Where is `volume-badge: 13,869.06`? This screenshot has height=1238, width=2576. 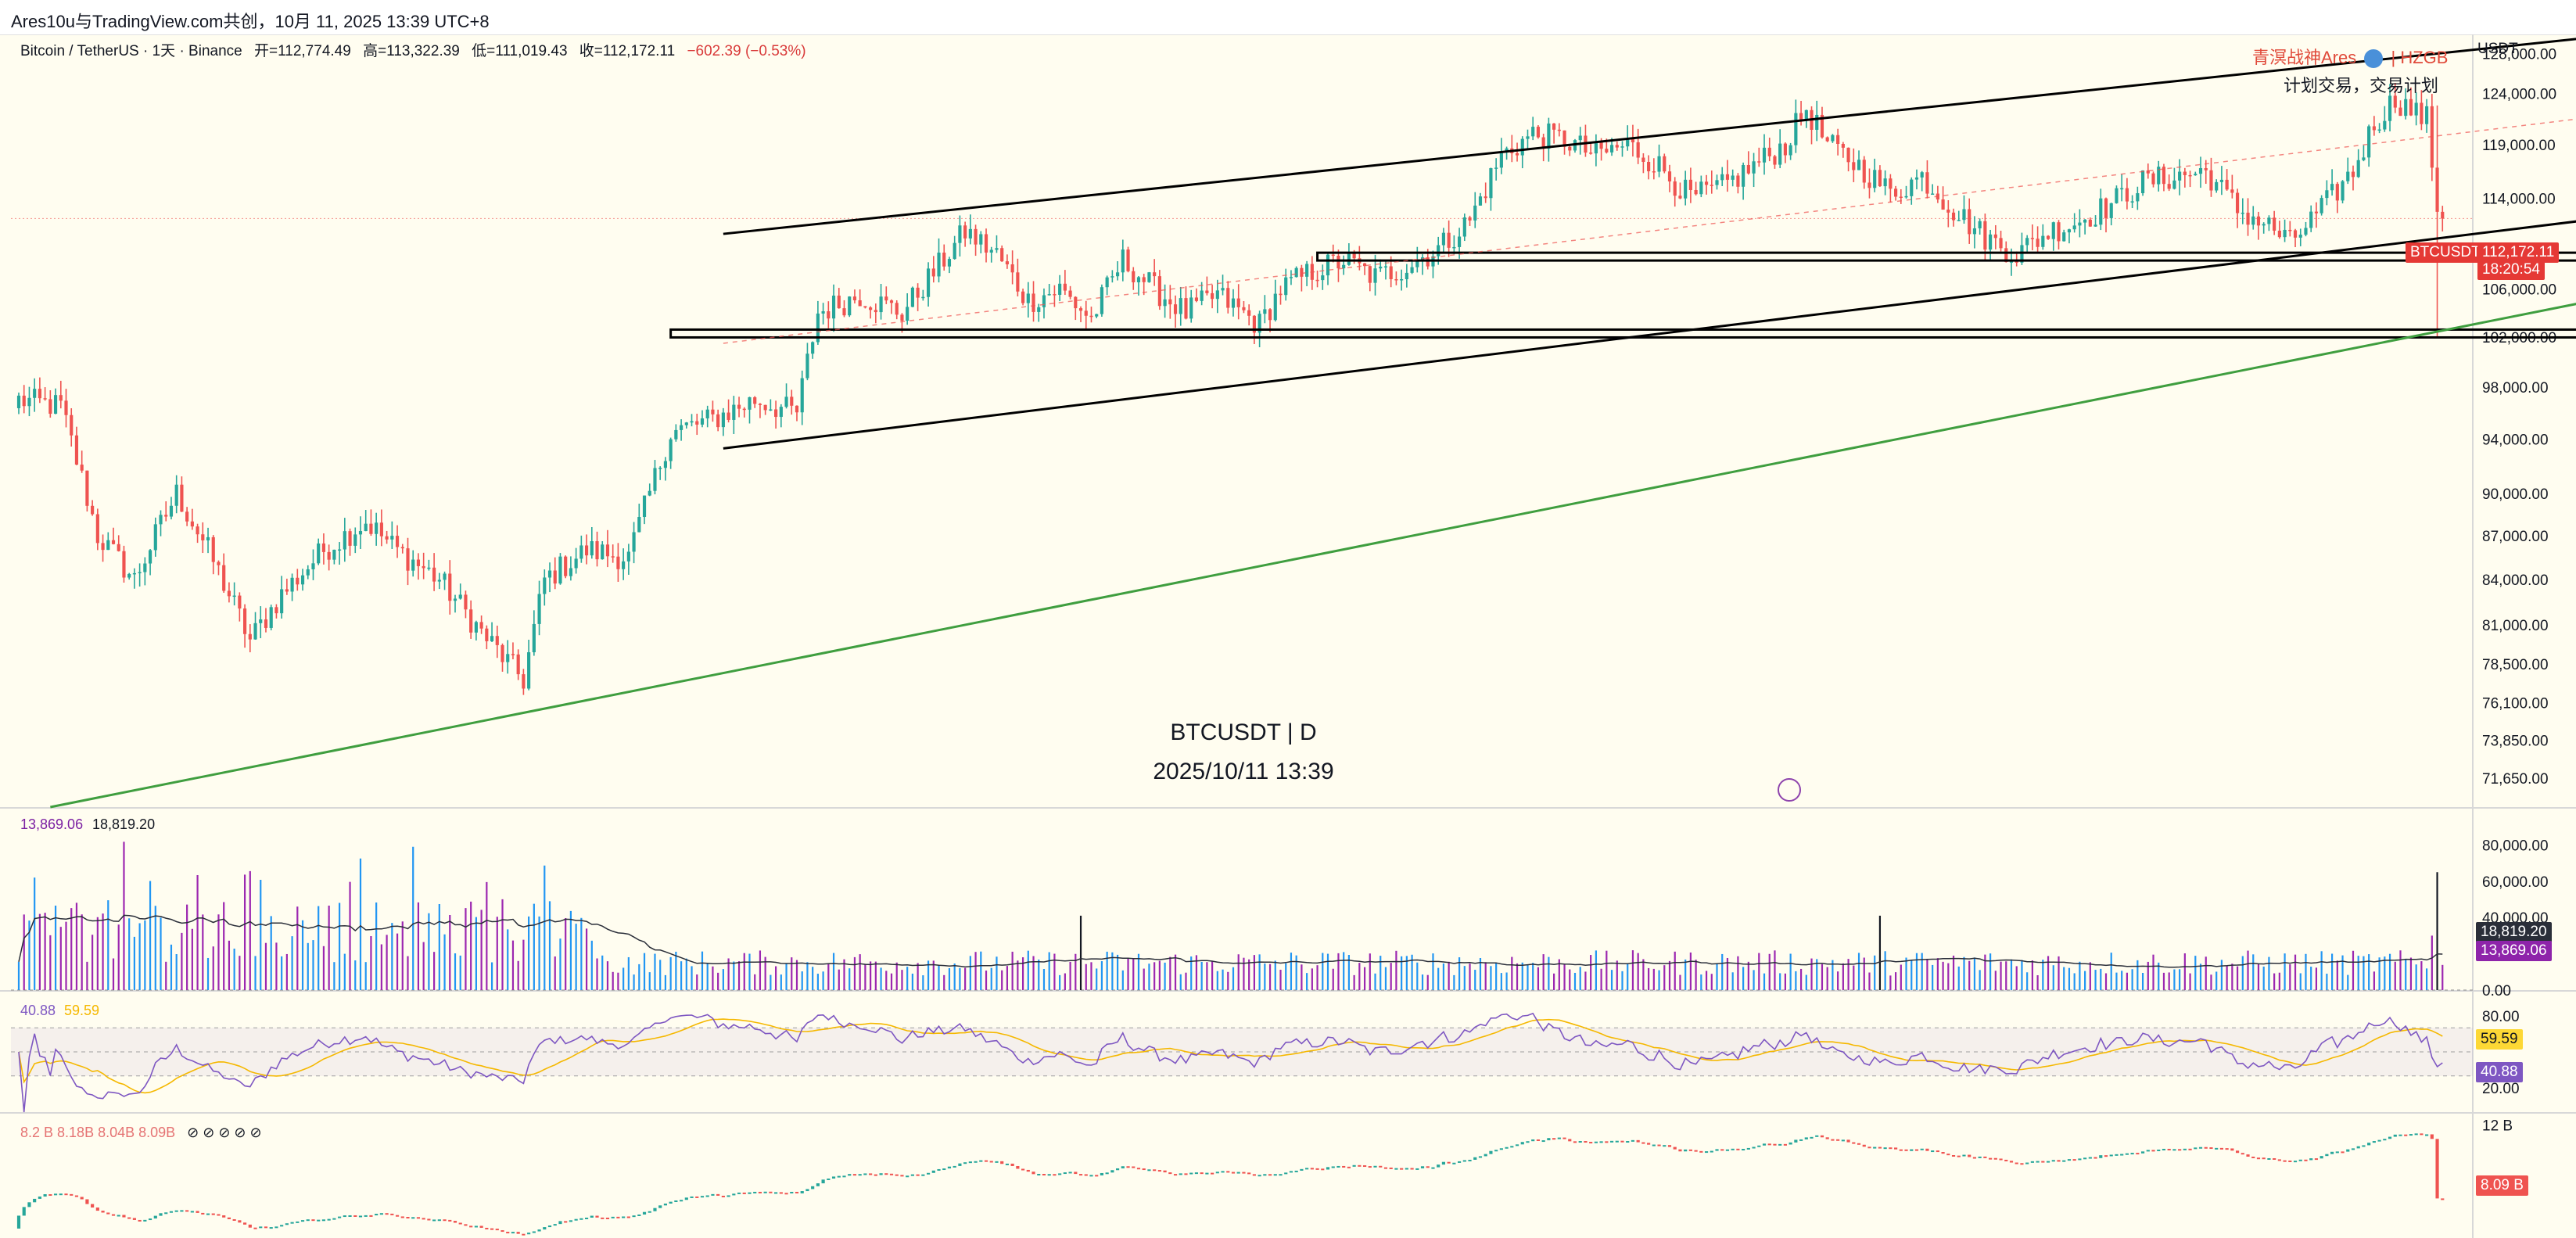
volume-badge: 13,869.06 is located at coordinates (2514, 951).